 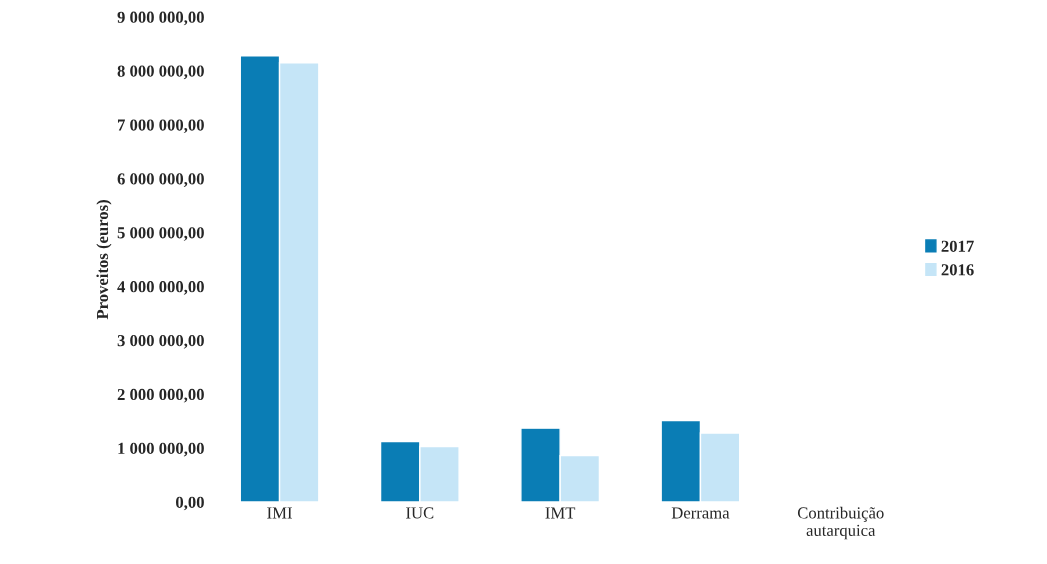 I want to click on y-tick-label: 6 000 000,00, so click(x=160, y=180).